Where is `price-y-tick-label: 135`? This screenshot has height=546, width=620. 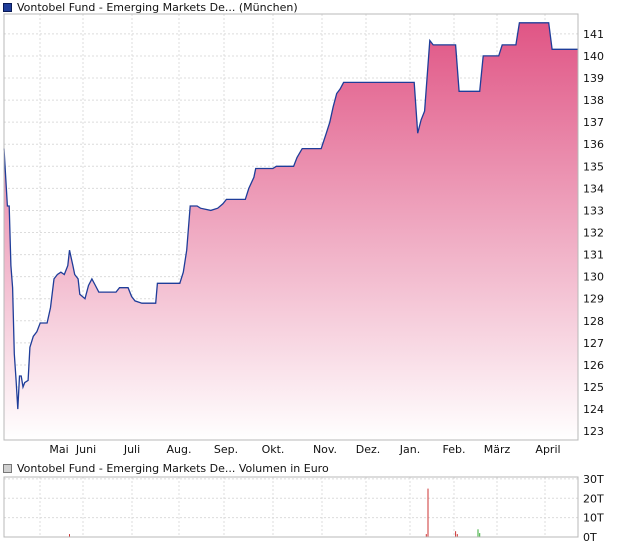 price-y-tick-label: 135 is located at coordinates (593, 166).